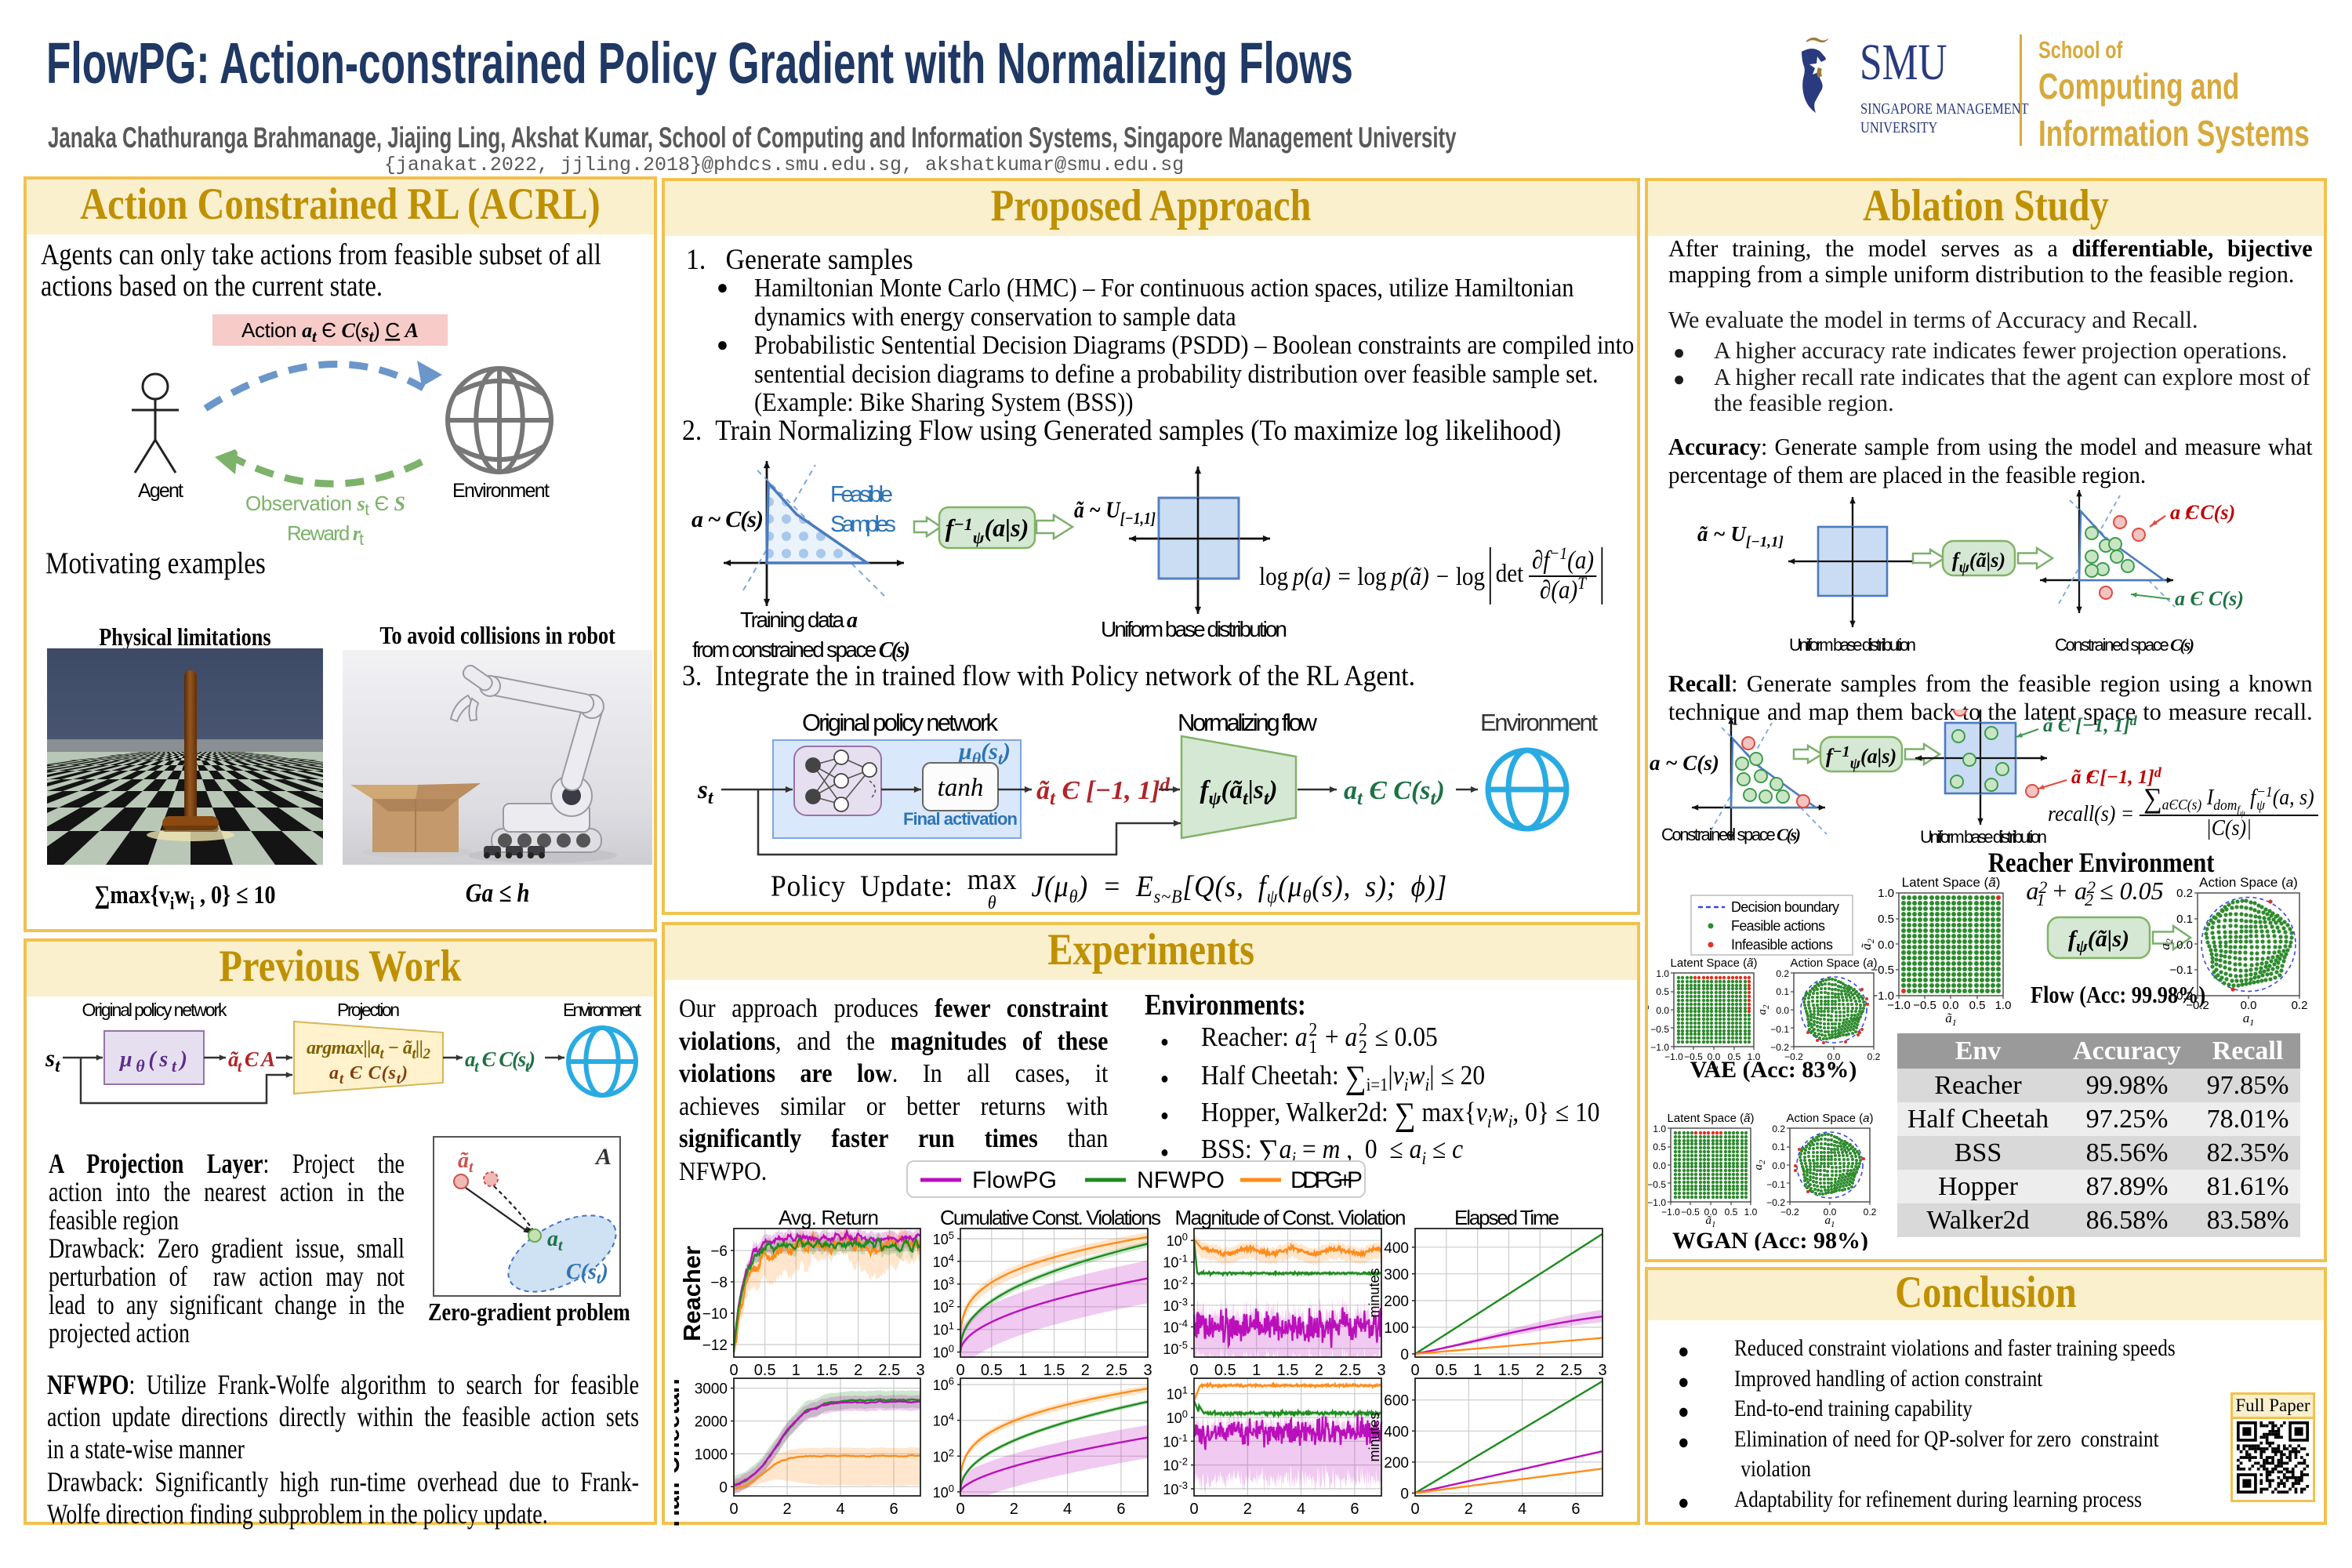  Describe the element at coordinates (325, 535) in the screenshot. I see `svg-text: Reward rt` at that location.